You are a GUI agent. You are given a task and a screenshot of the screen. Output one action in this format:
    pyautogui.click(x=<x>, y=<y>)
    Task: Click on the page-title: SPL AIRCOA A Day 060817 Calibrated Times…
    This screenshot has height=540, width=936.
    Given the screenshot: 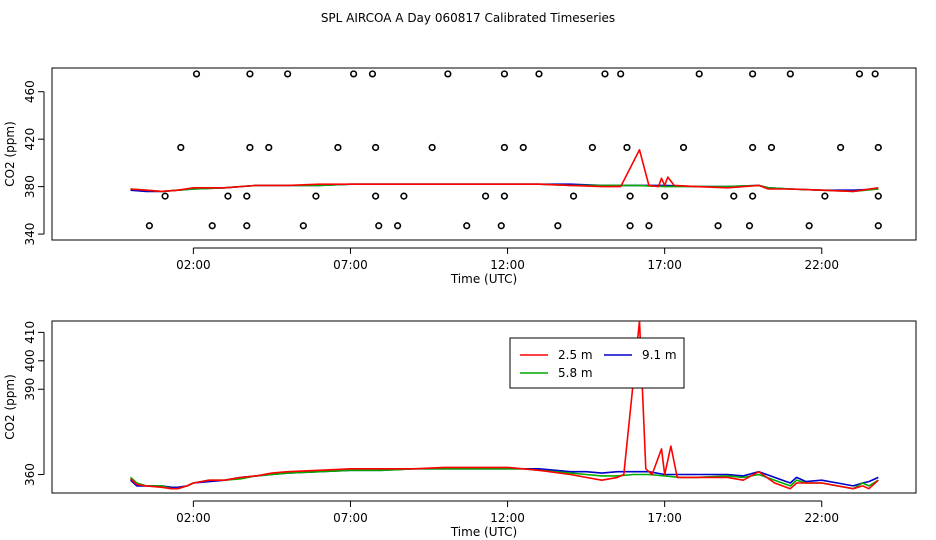 What is the action you would take?
    pyautogui.click(x=468, y=18)
    